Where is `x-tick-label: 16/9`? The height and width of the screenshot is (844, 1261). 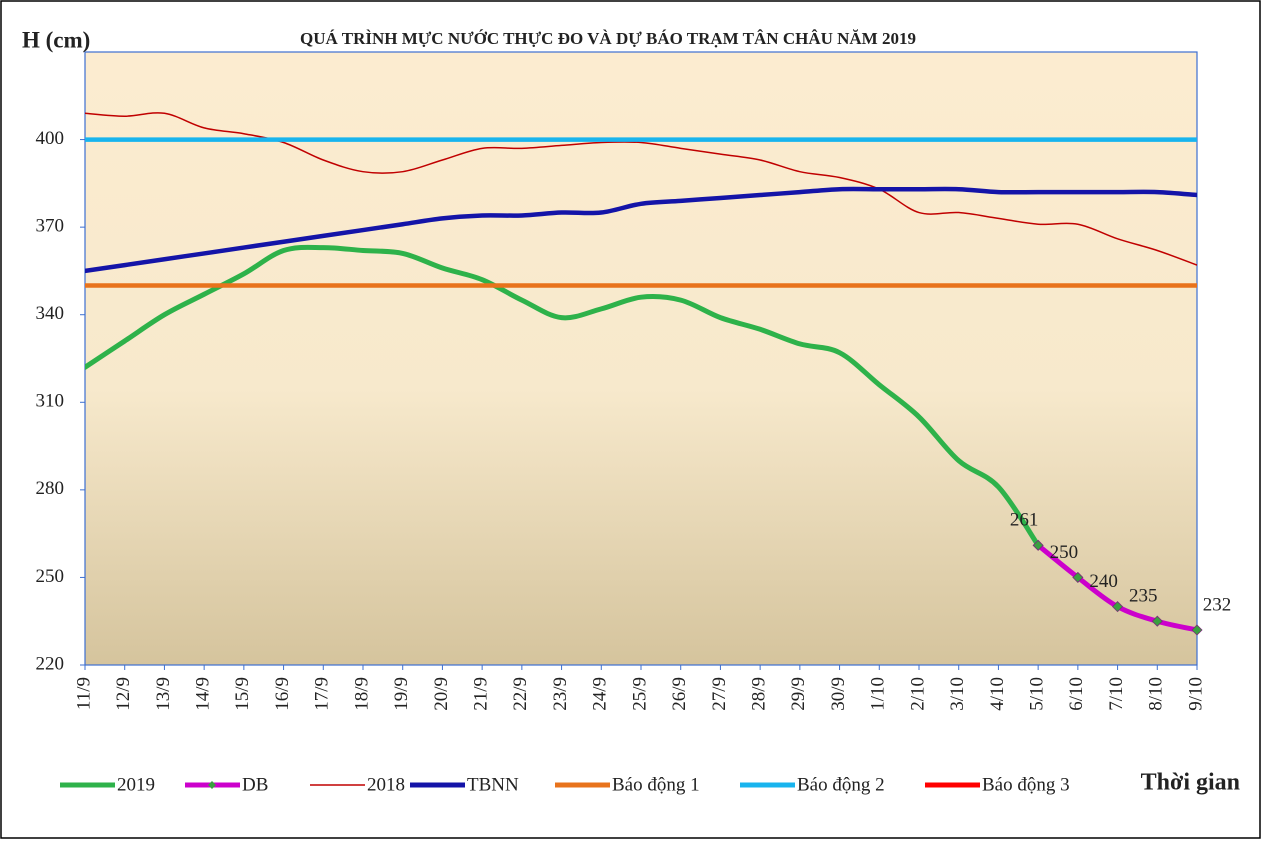
x-tick-label: 16/9 is located at coordinates (282, 694).